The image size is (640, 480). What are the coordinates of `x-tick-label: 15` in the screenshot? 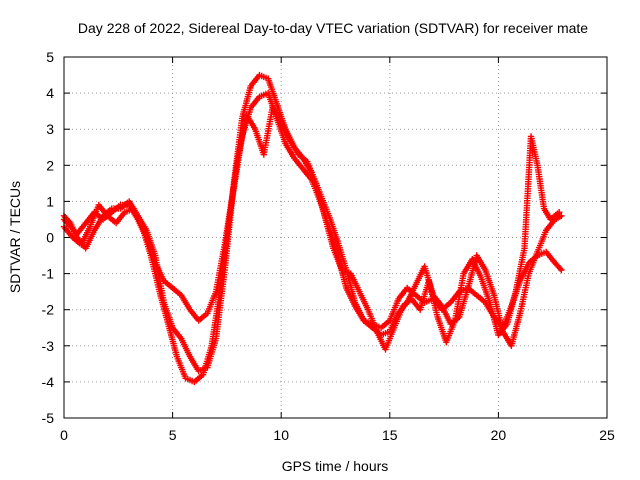 It's located at (390, 435).